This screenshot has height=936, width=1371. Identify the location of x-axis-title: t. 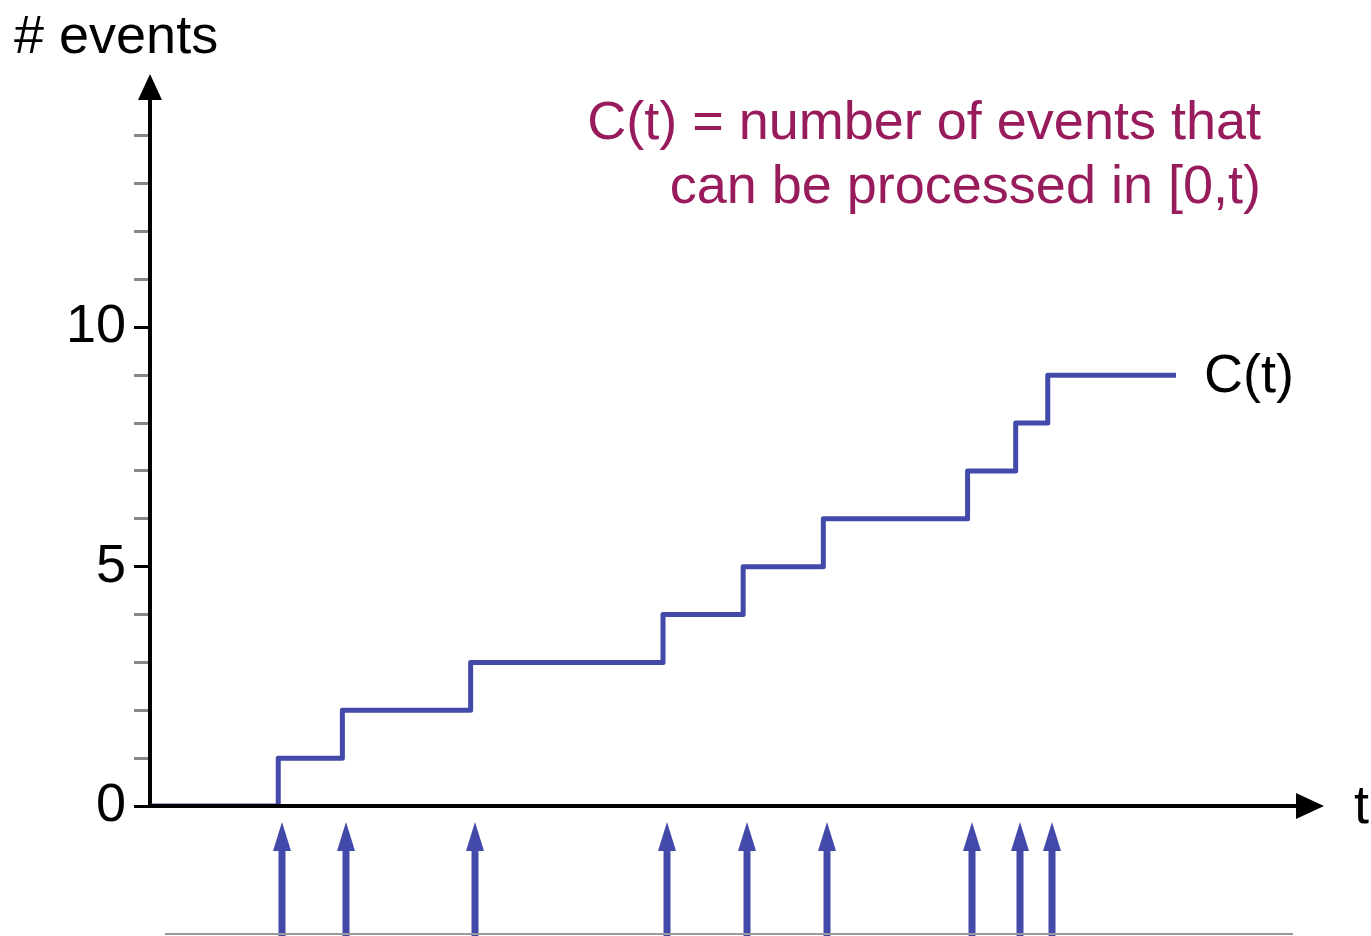
(1362, 804).